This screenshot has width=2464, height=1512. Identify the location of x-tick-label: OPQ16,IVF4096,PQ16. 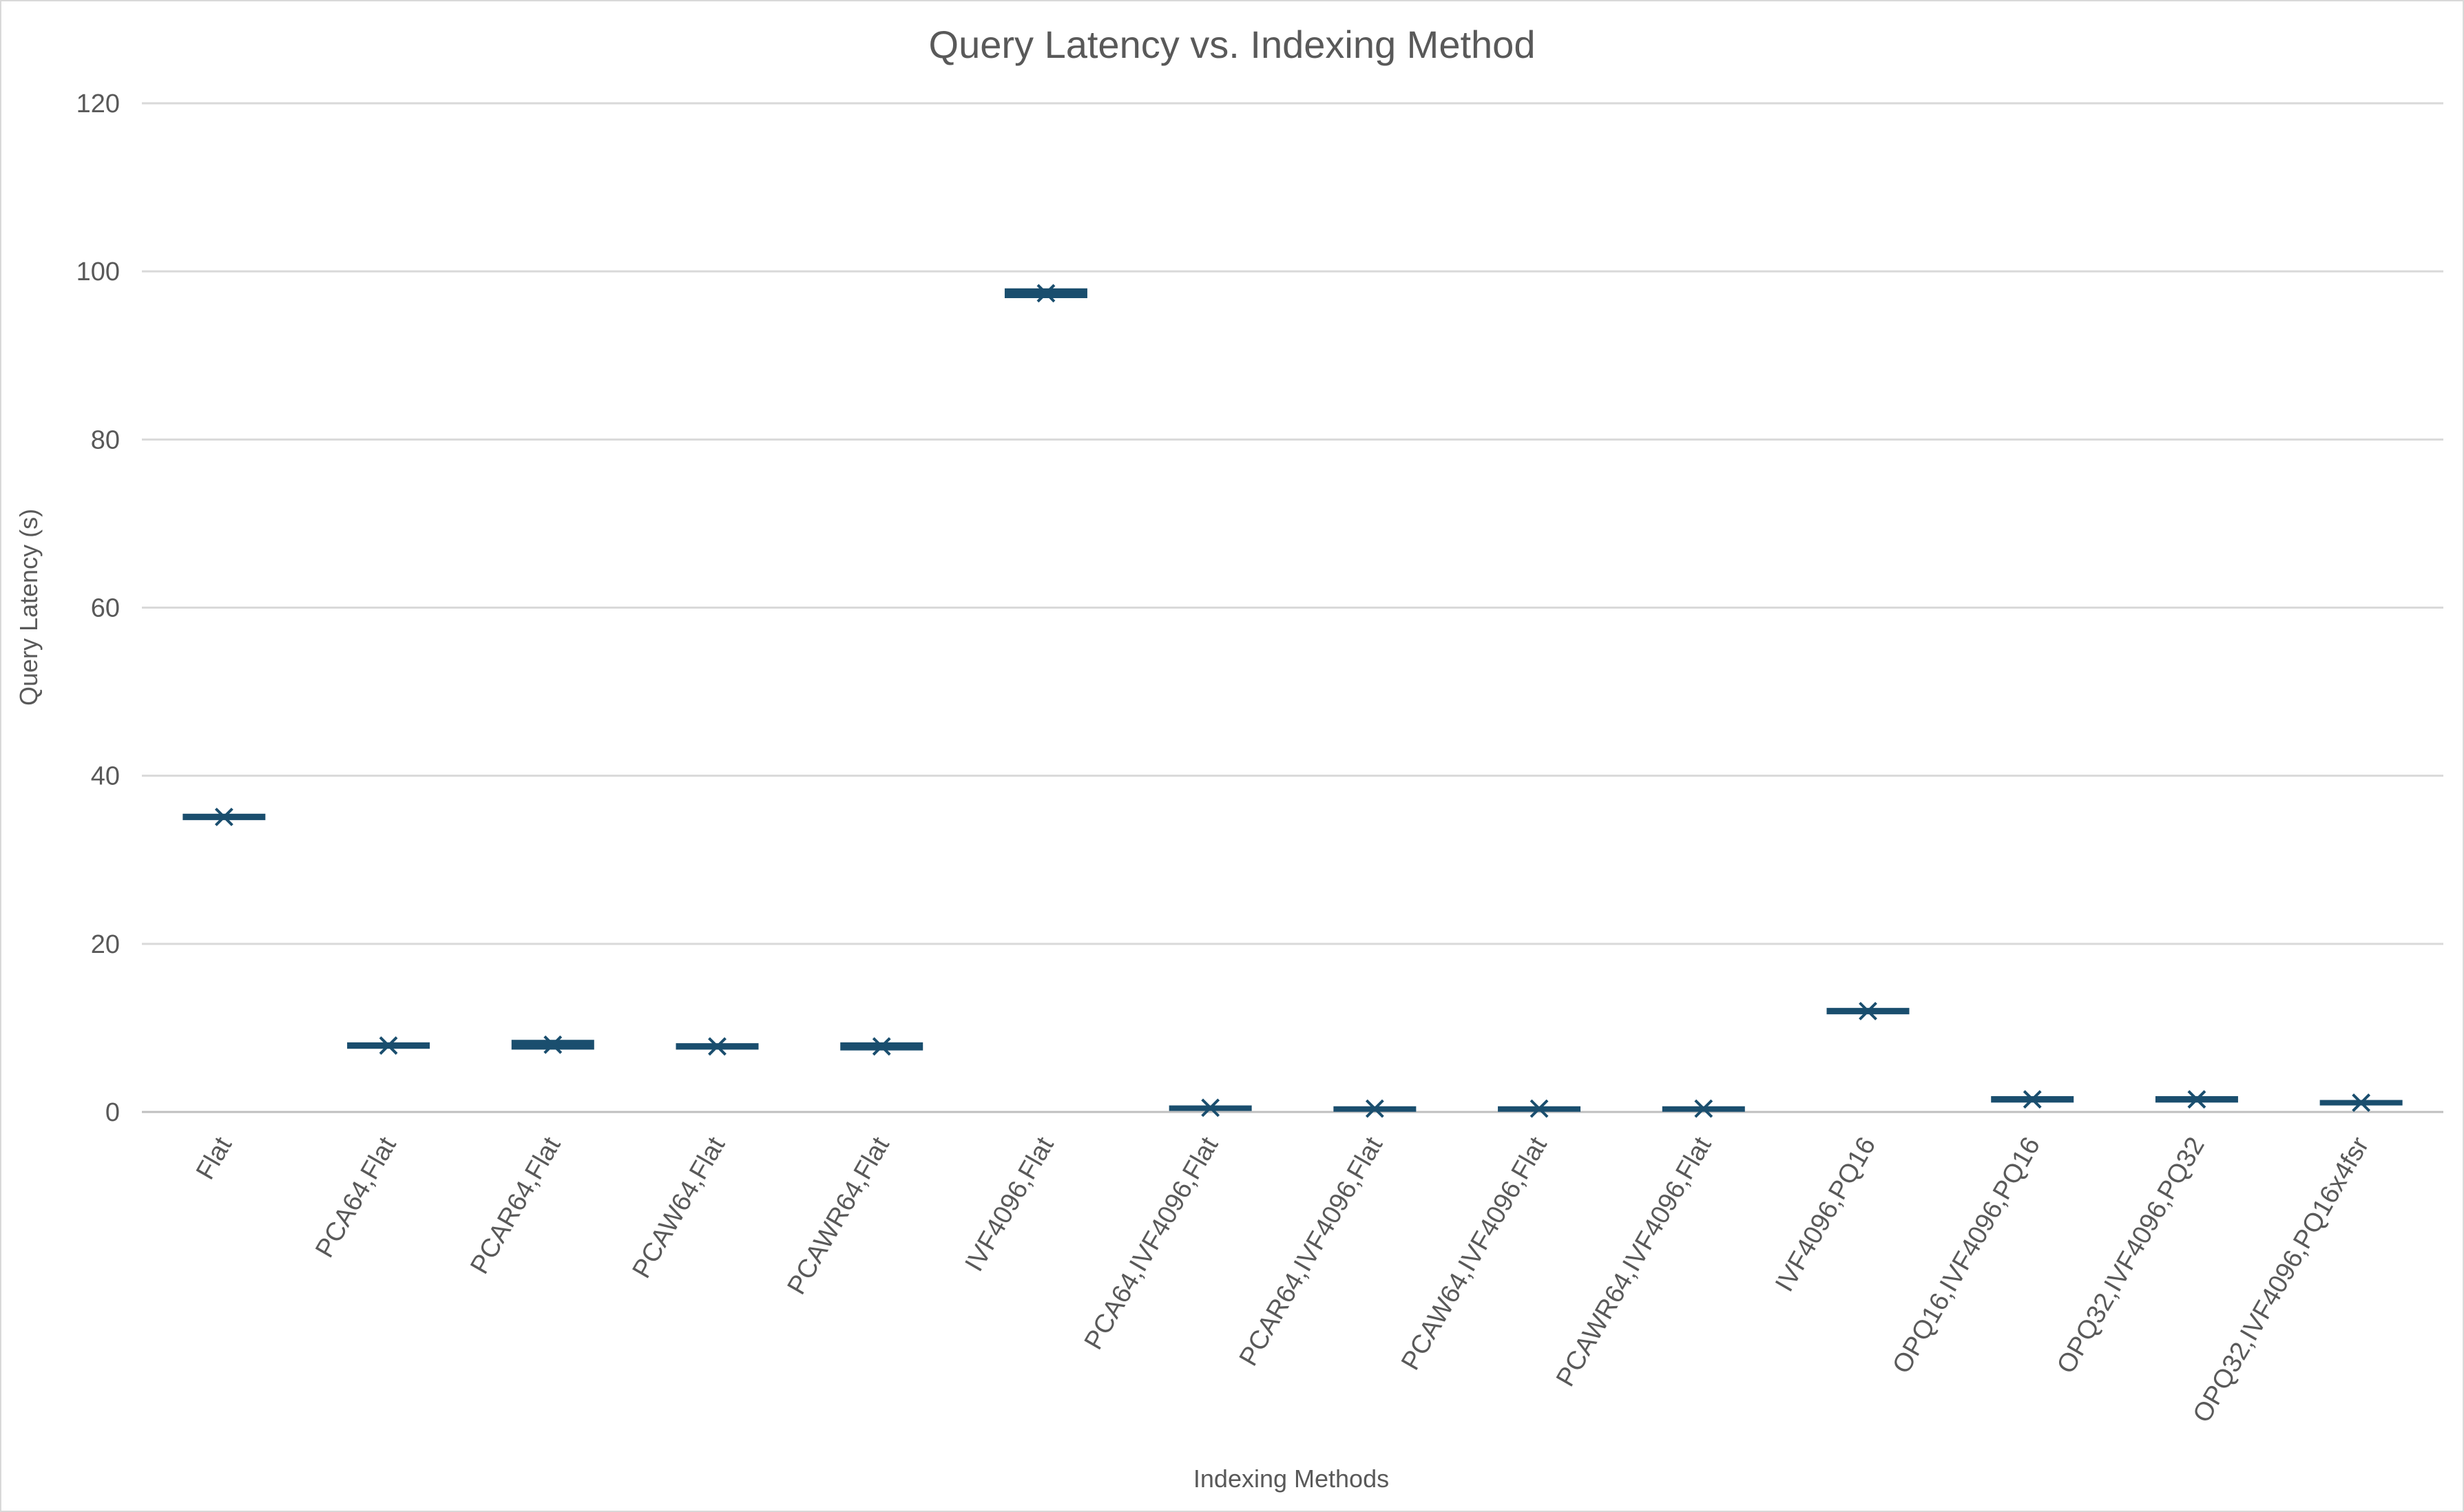
(1966, 1256).